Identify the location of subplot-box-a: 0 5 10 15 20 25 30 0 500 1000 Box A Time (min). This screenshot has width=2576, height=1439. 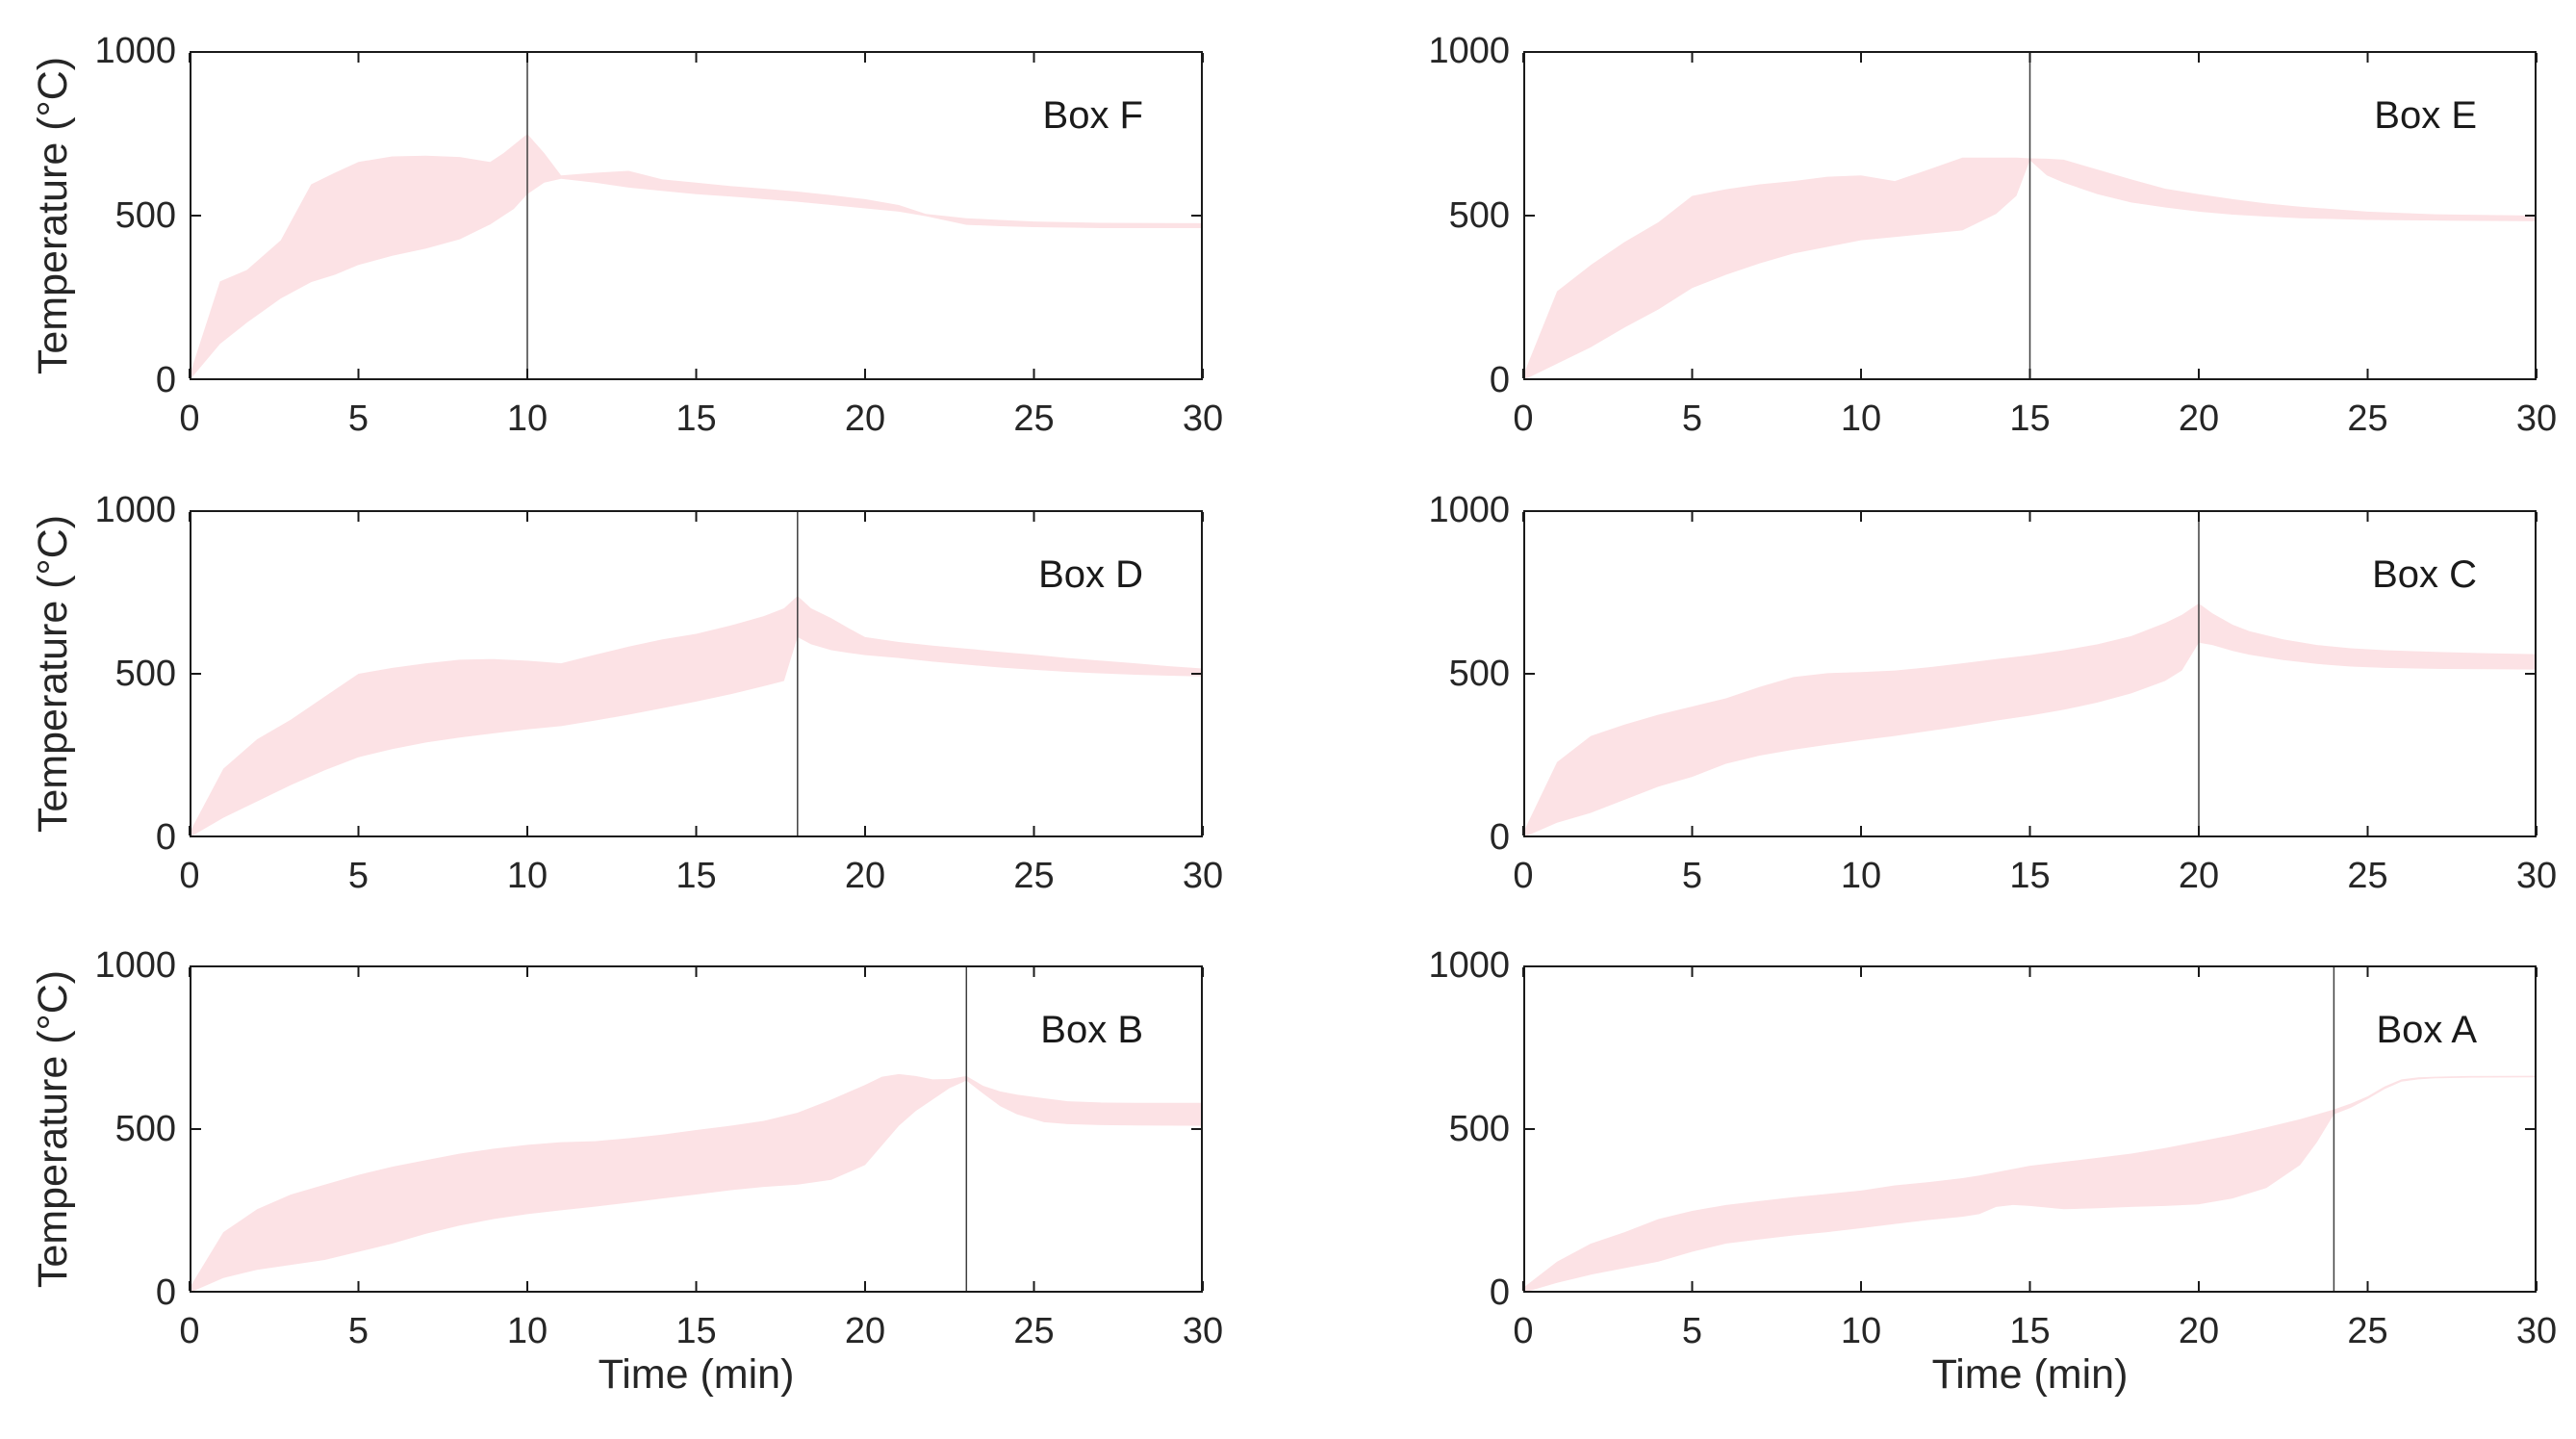
(1992, 1172).